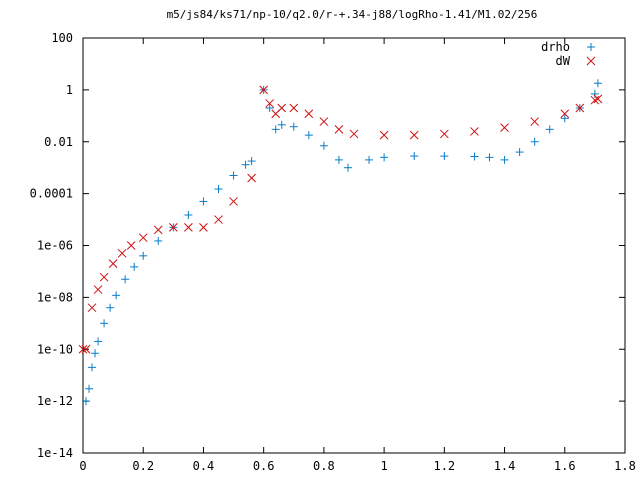 This screenshot has height=480, width=640. Describe the element at coordinates (444, 466) in the screenshot. I see `x-tick-label: 1.2` at that location.